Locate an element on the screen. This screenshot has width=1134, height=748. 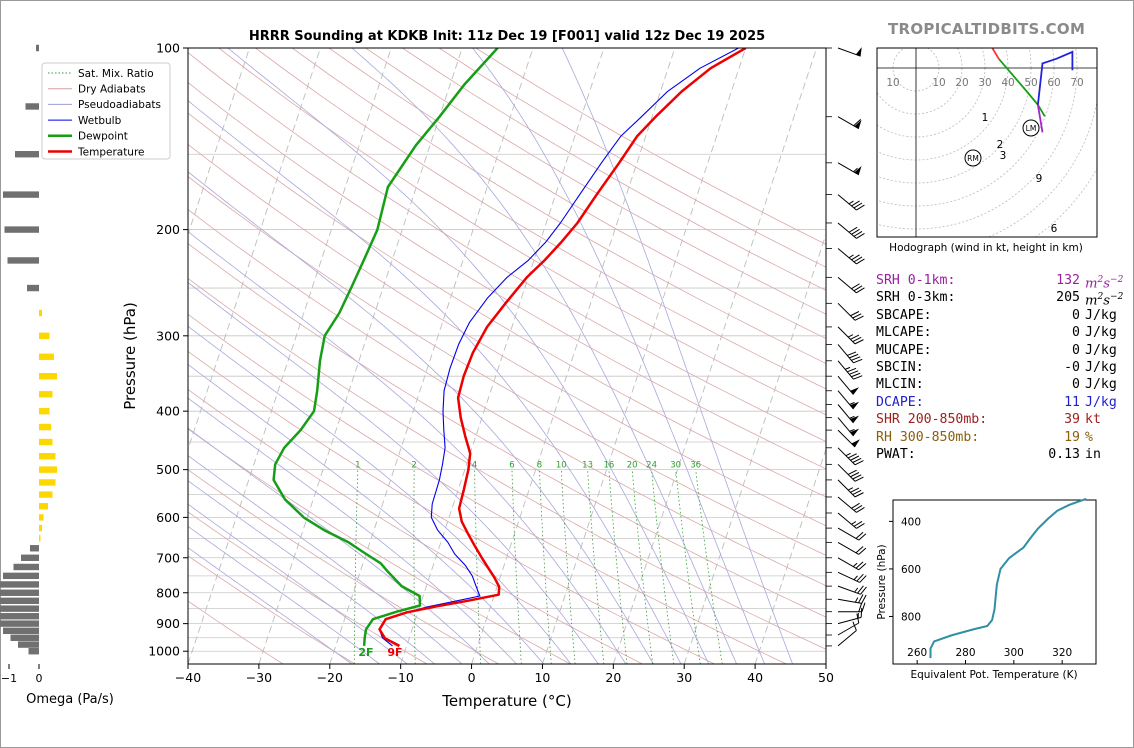
mixing-ratio-label: 4 is located at coordinates (474, 466).